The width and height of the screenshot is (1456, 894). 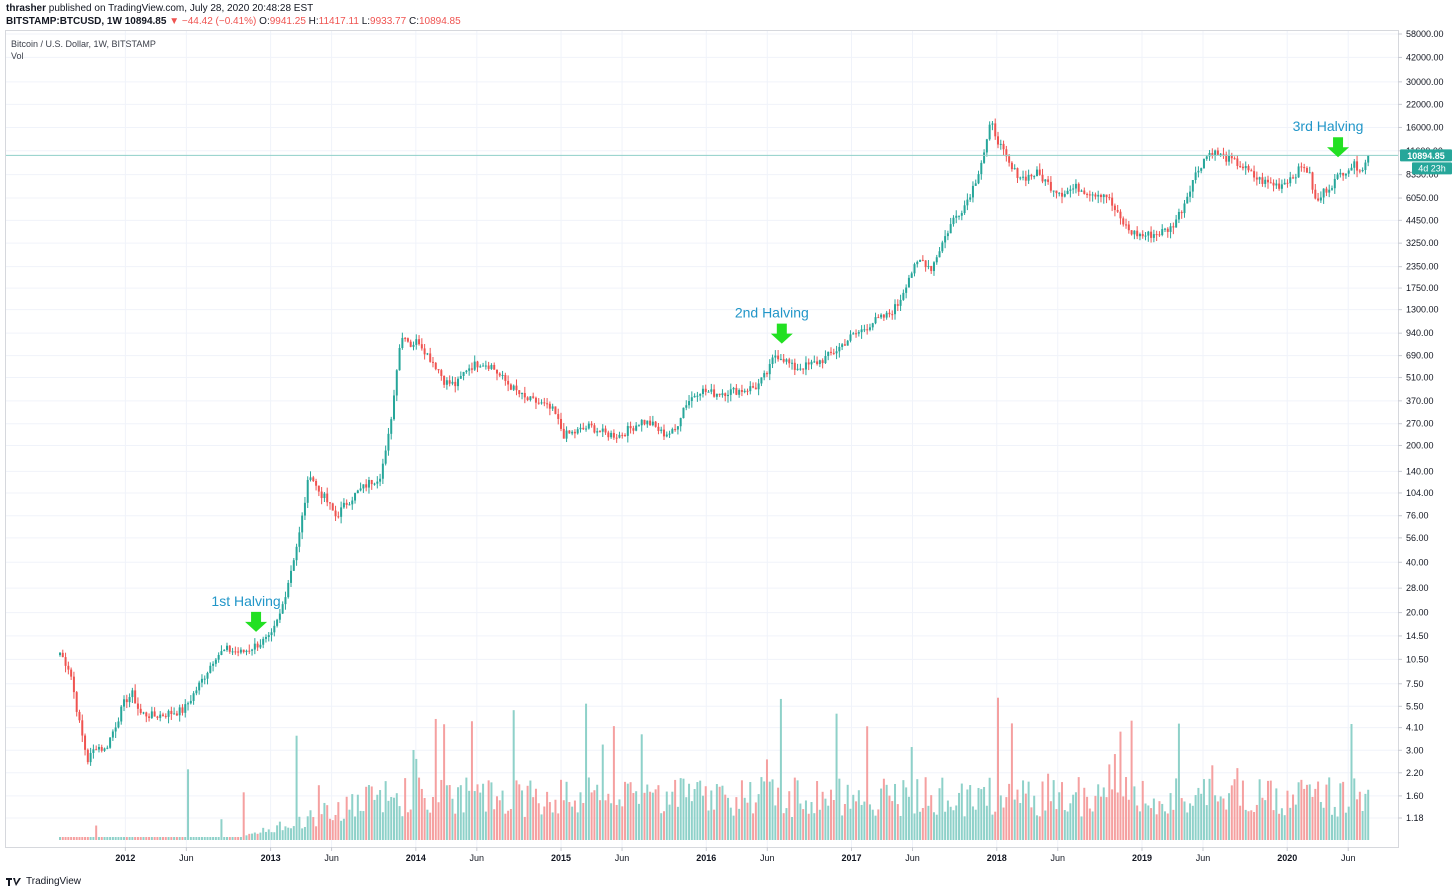 What do you see at coordinates (1422, 198) in the screenshot?
I see `y-tick-label: 6050.00` at bounding box center [1422, 198].